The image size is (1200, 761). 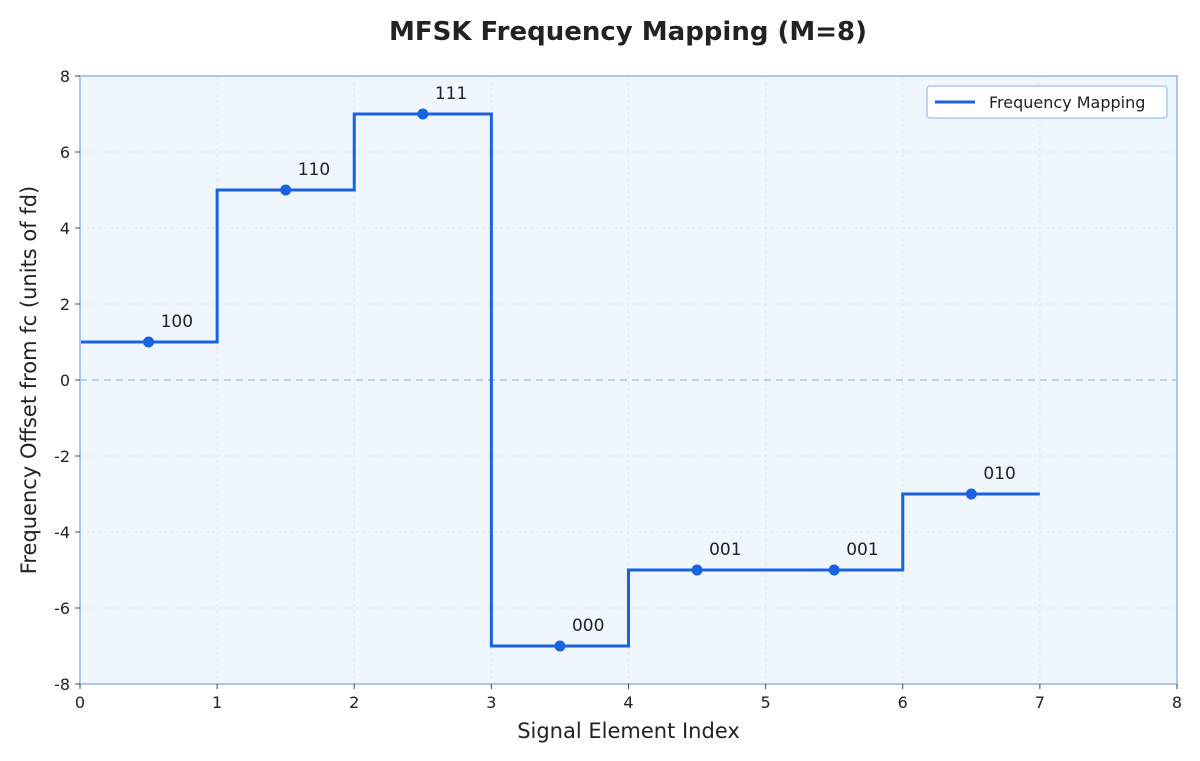 I want to click on x-tick-label: 5, so click(x=766, y=702).